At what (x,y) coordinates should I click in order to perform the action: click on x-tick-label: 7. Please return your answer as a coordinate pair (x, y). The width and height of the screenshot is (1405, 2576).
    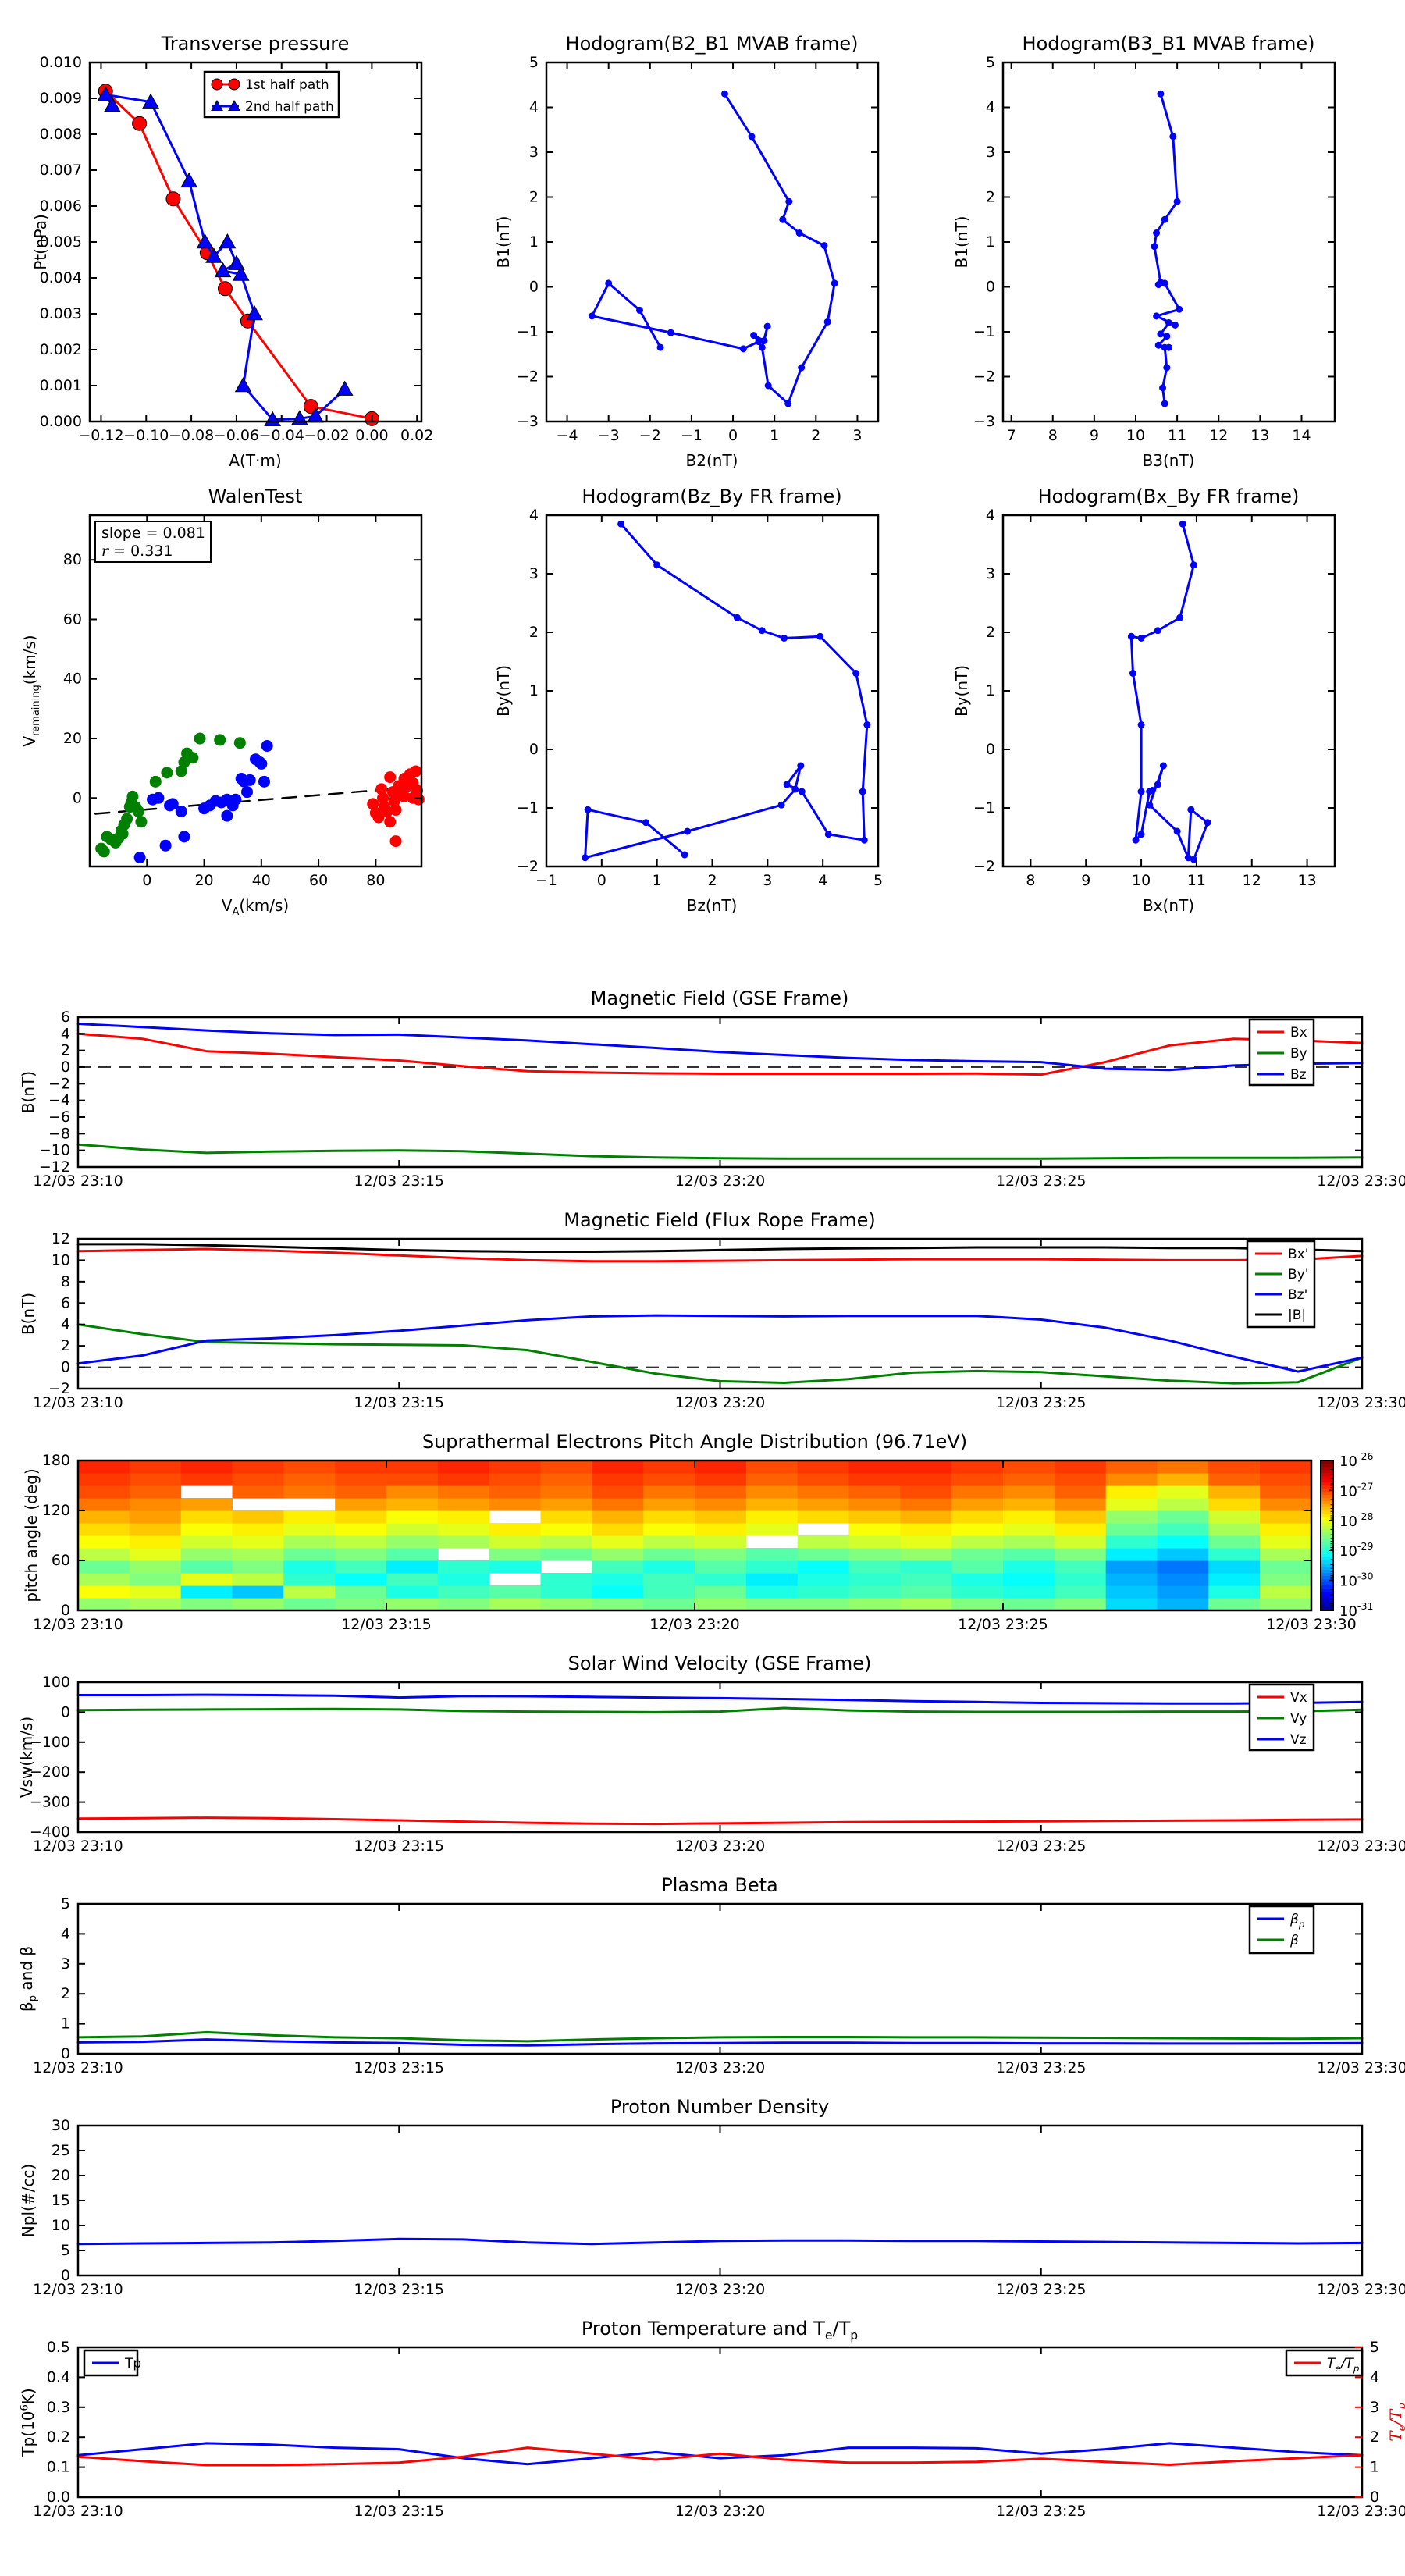
    Looking at the image, I should click on (1012, 435).